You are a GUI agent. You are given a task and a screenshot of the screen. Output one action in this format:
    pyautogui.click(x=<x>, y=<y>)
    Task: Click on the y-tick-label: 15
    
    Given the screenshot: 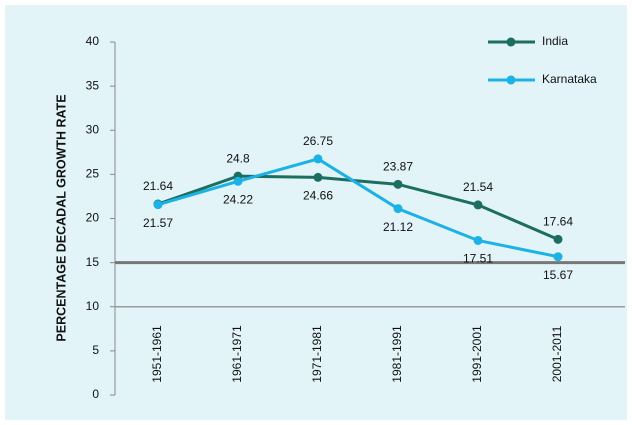 What is the action you would take?
    pyautogui.click(x=93, y=262)
    